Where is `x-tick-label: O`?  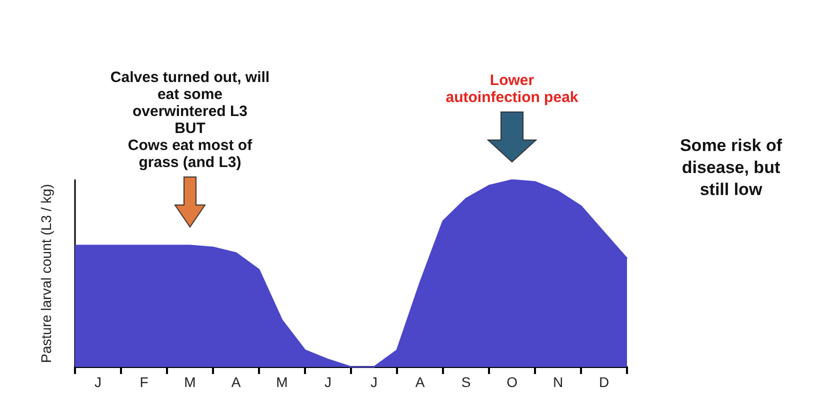
x-tick-label: O is located at coordinates (512, 382).